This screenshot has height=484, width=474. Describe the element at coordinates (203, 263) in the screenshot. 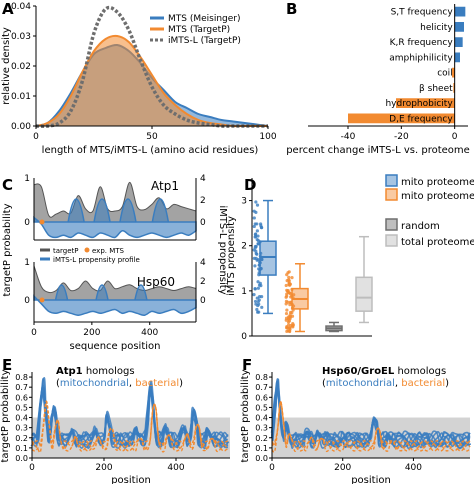

I see `y2-tick-label: 4` at that location.